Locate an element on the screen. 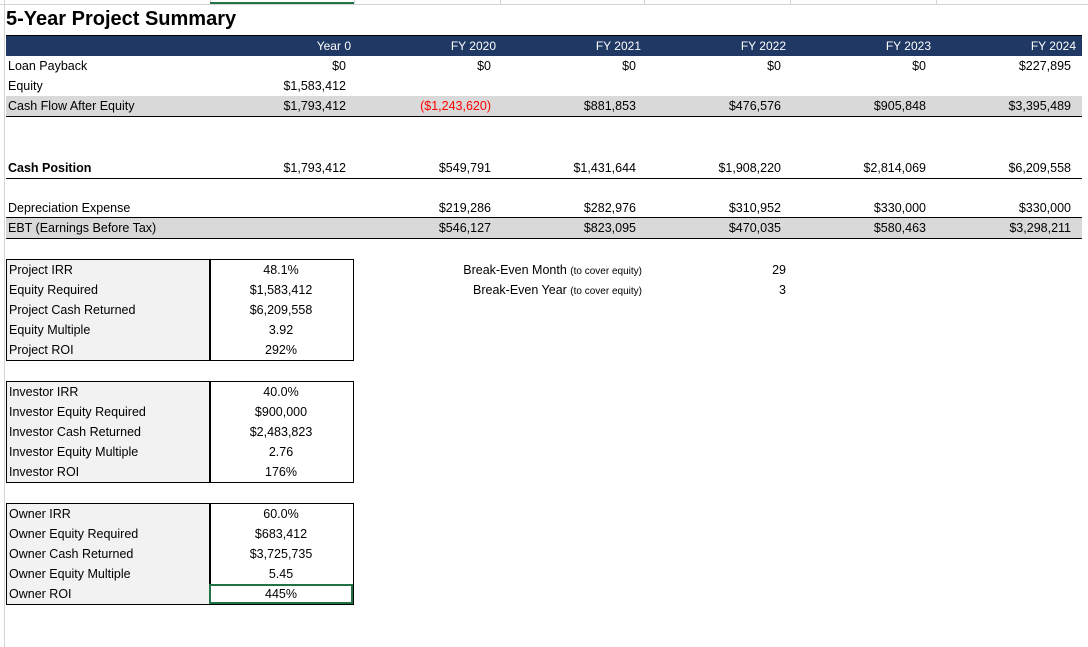  metric-value: 176% is located at coordinates (281, 472).